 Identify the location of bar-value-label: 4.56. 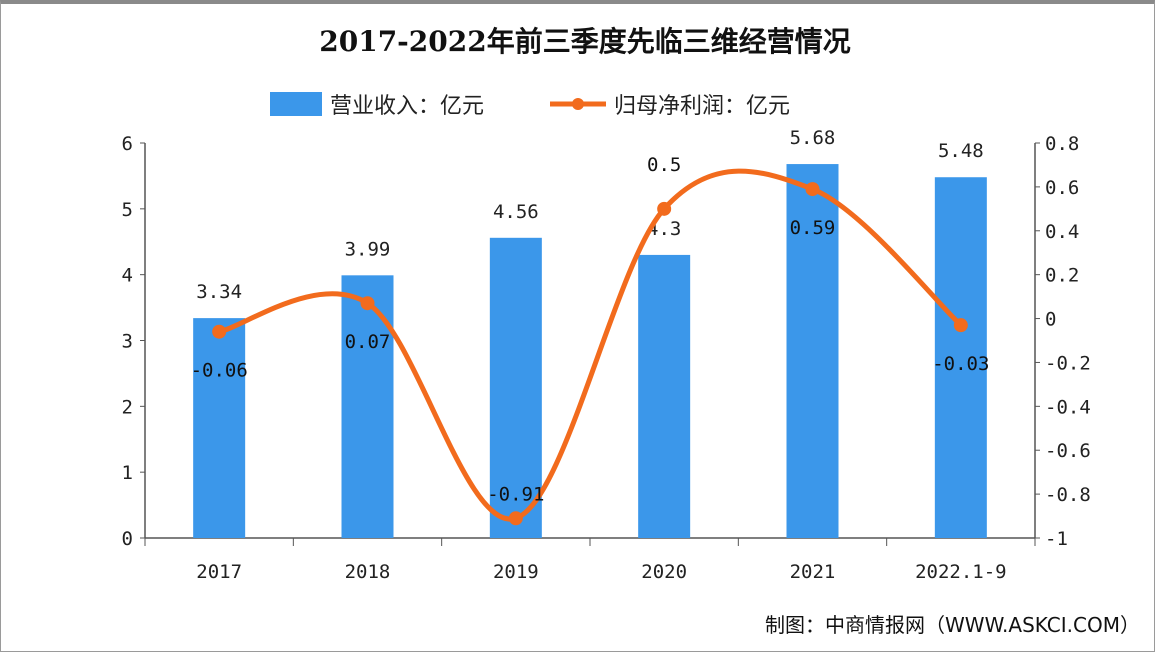
(516, 212).